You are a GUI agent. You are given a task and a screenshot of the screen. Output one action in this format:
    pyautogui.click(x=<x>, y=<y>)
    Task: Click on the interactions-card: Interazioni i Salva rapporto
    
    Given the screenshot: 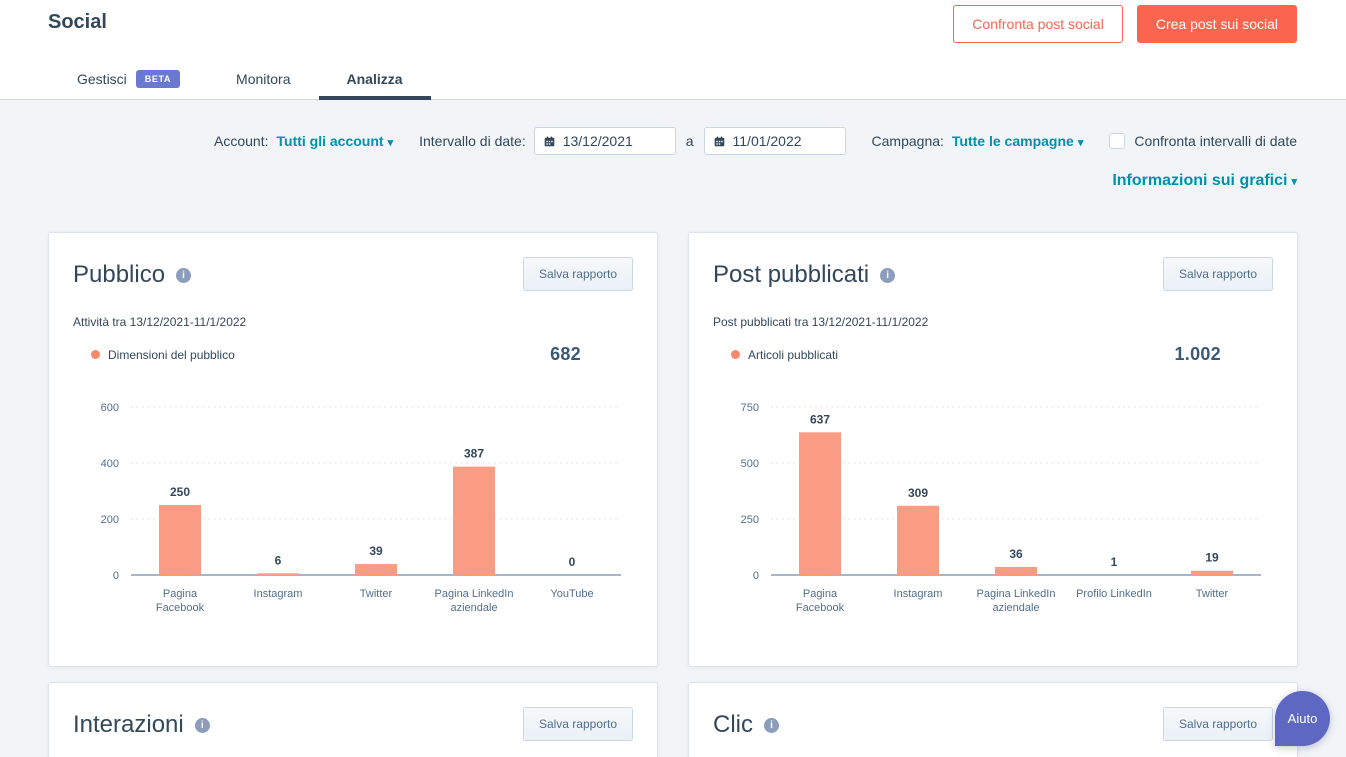 What is the action you would take?
    pyautogui.click(x=353, y=719)
    